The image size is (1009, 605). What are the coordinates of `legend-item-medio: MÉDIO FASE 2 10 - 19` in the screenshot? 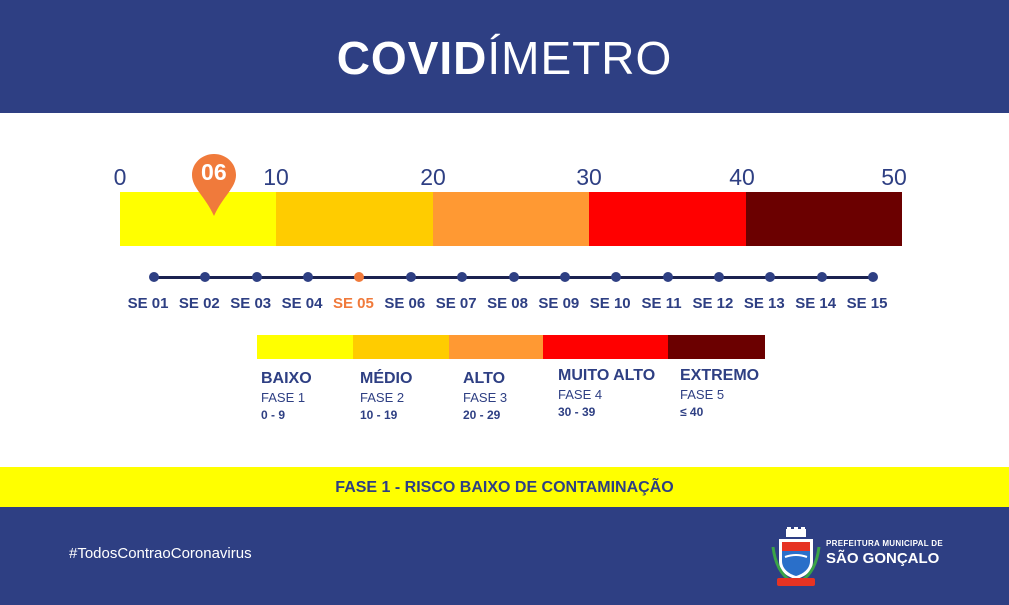 It's located at (386, 396).